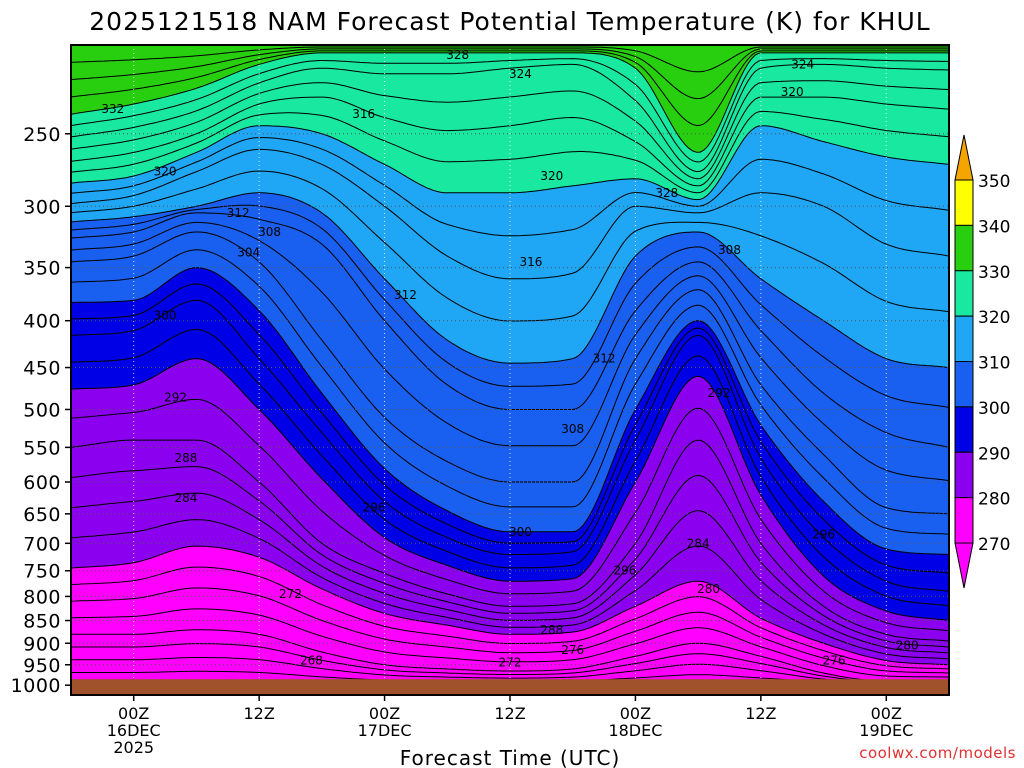  What do you see at coordinates (994, 318) in the screenshot?
I see `colorbar-label: 320` at bounding box center [994, 318].